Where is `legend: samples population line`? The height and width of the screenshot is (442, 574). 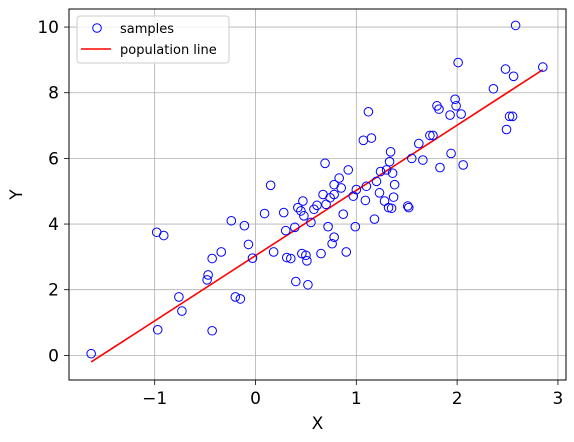 legend: samples population line is located at coordinates (153, 39).